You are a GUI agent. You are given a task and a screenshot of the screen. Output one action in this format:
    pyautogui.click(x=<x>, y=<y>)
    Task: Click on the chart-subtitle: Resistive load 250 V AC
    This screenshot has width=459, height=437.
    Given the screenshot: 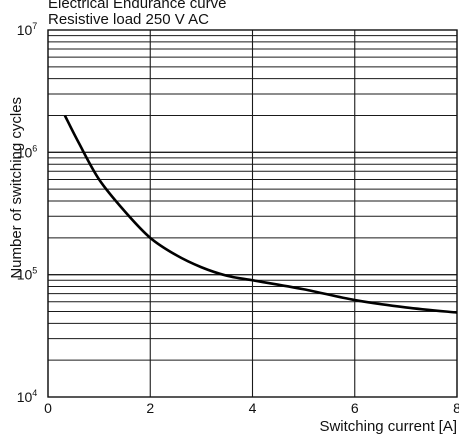 What is the action you would take?
    pyautogui.click(x=128, y=19)
    